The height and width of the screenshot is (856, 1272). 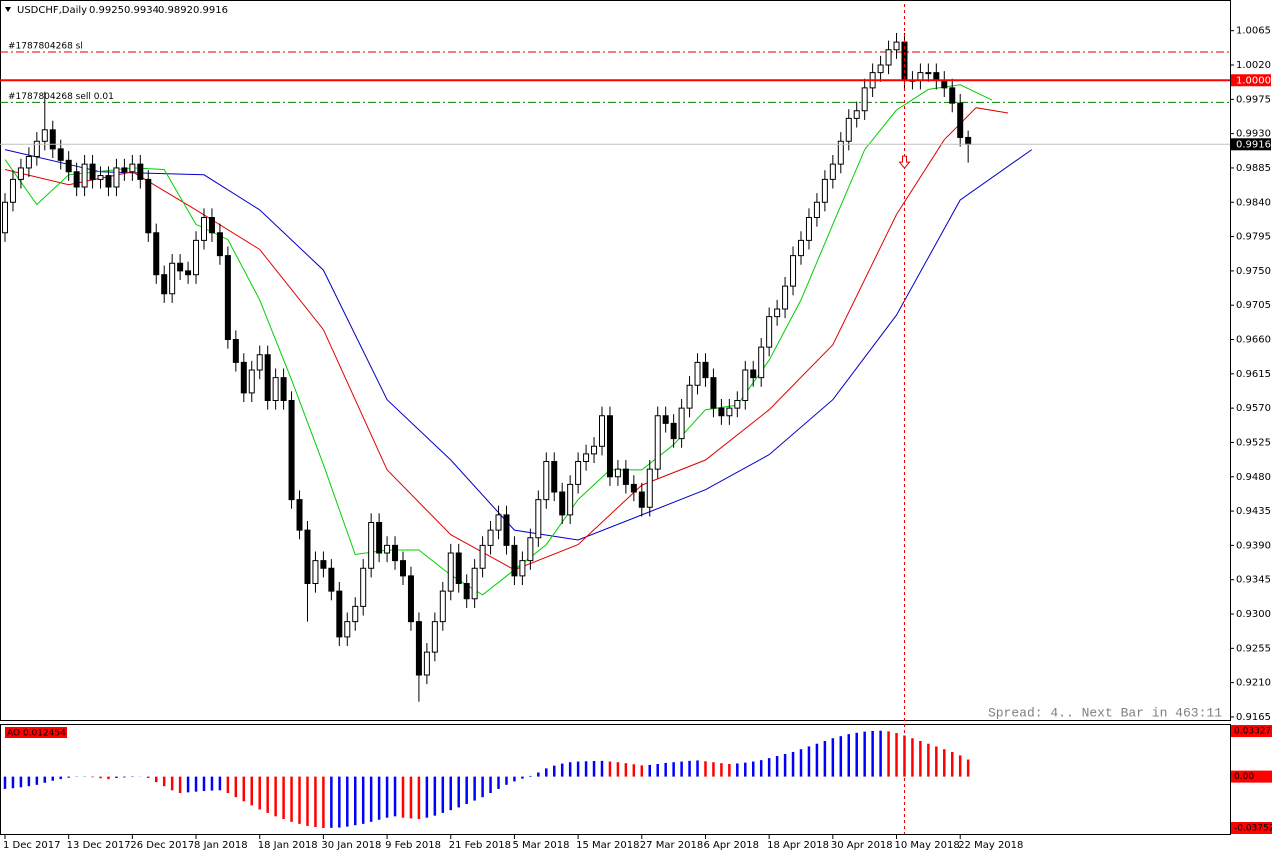 I want to click on y-tick-label: 0.9480, so click(x=1253, y=477).